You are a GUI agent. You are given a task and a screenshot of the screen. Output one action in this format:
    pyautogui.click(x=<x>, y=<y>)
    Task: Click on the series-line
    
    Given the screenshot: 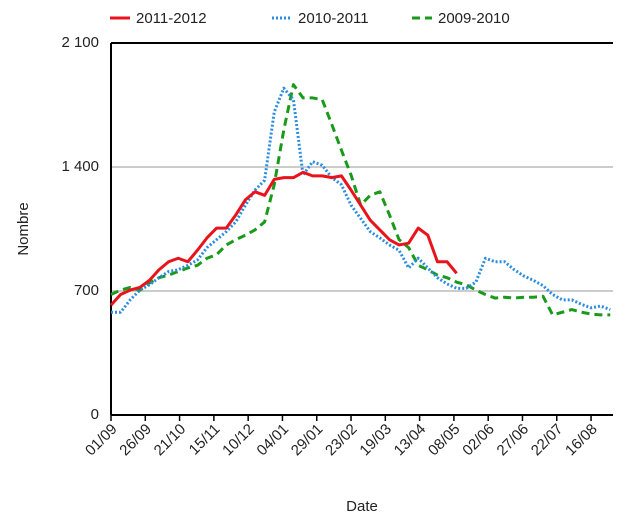 What is the action you would take?
    pyautogui.click(x=283, y=238)
    